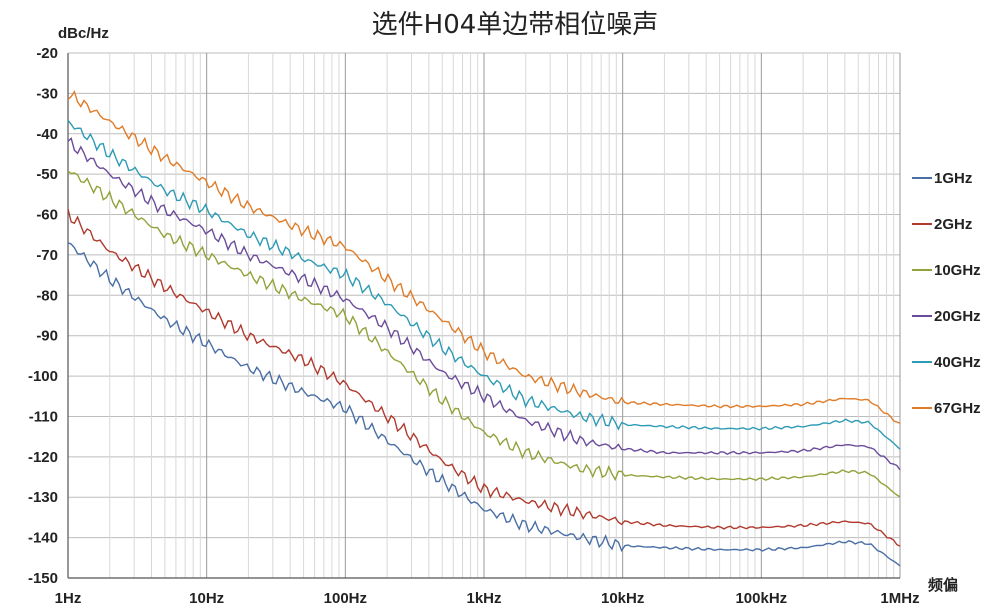 This screenshot has width=992, height=608. I want to click on legend-label: 2GHz, so click(953, 224).